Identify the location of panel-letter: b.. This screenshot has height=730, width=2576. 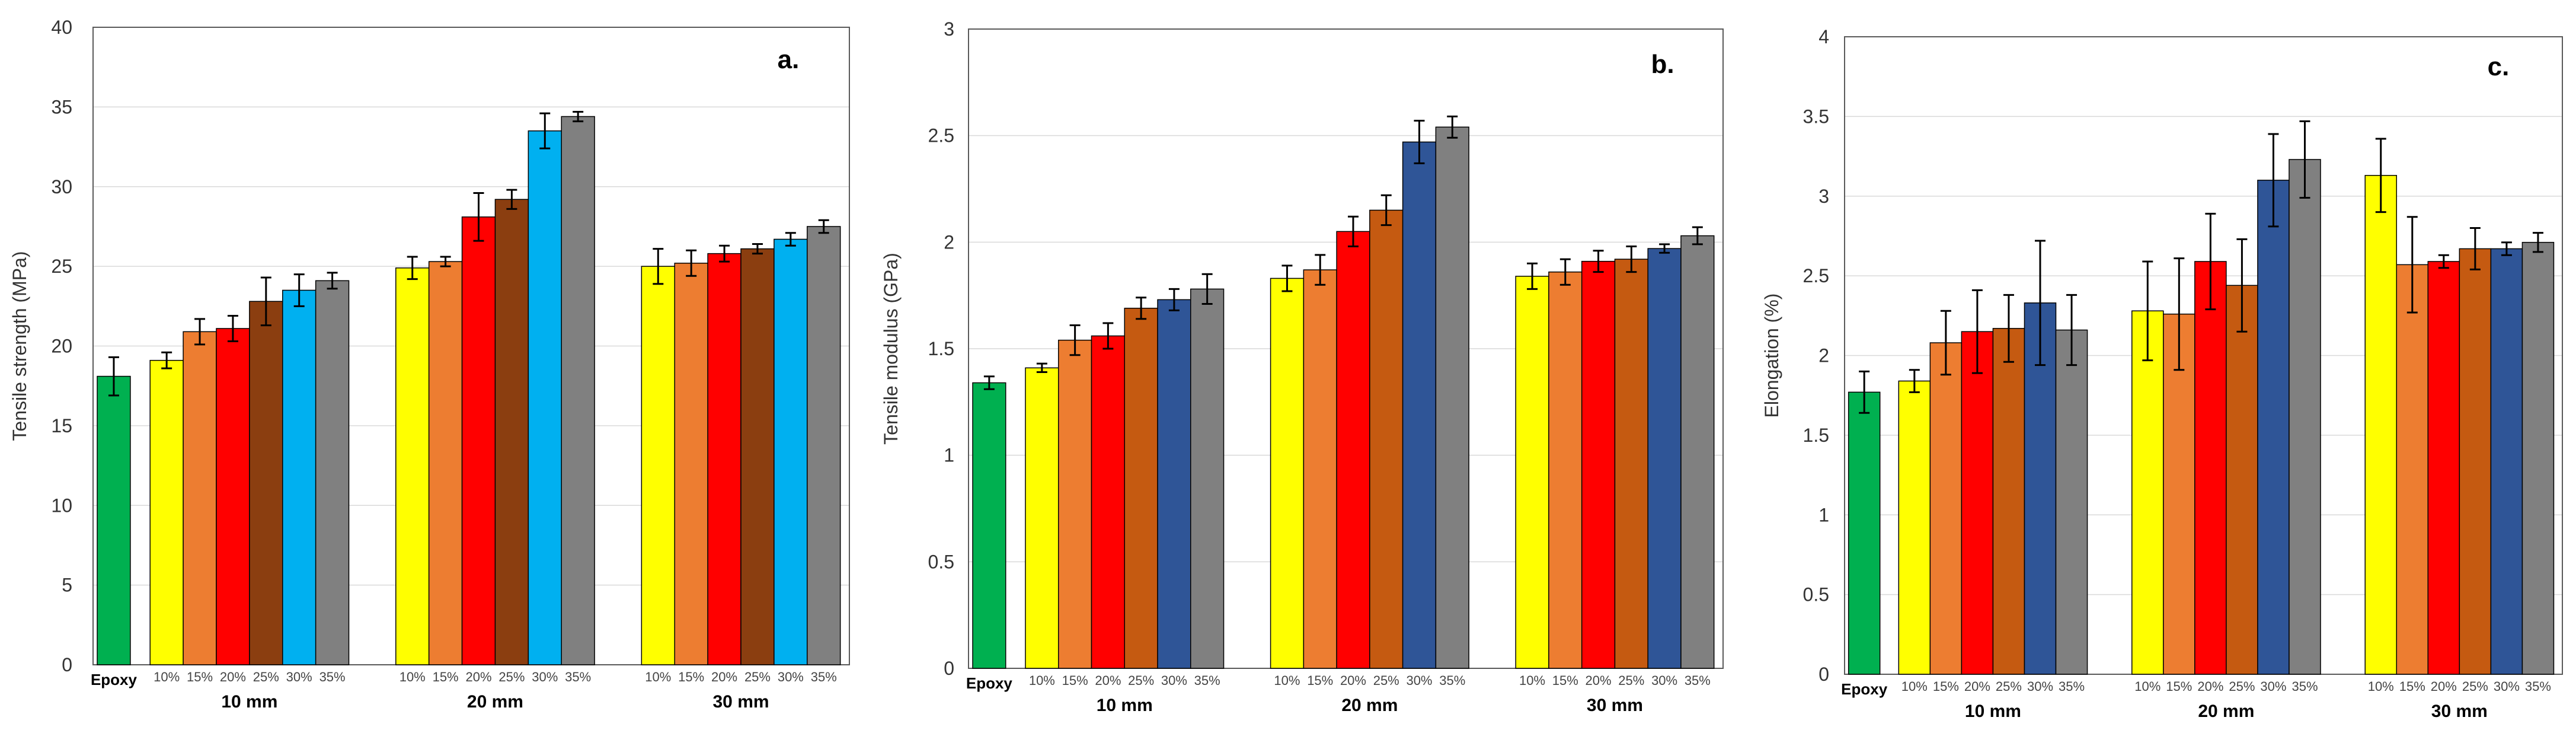
(1662, 64).